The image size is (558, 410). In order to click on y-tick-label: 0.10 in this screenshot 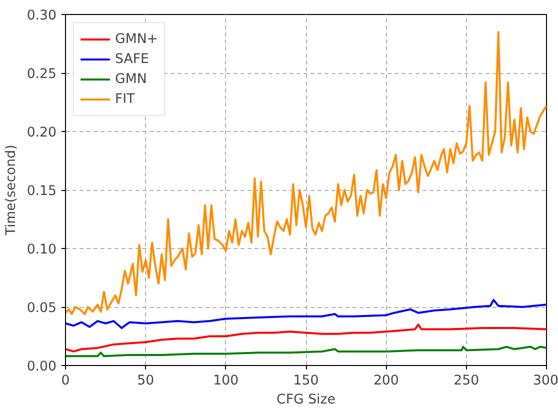, I will do `click(41, 250)`.